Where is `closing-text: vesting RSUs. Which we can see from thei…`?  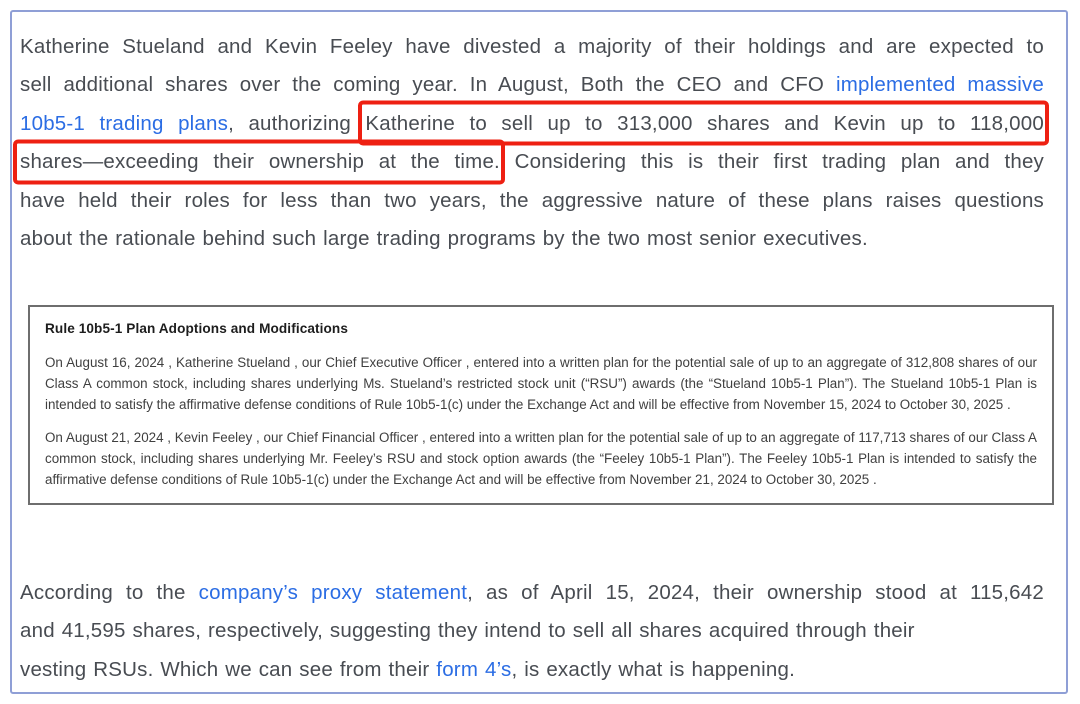 closing-text: vesting RSUs. Which we can see from thei… is located at coordinates (228, 669).